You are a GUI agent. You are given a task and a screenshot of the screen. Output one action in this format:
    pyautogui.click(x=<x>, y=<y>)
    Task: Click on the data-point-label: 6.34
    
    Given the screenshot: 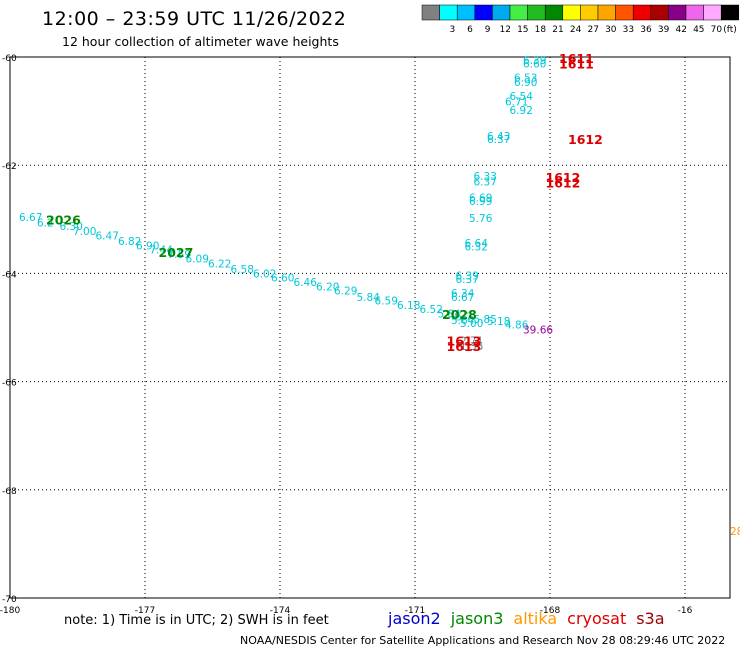 What is the action you would take?
    pyautogui.click(x=463, y=294)
    